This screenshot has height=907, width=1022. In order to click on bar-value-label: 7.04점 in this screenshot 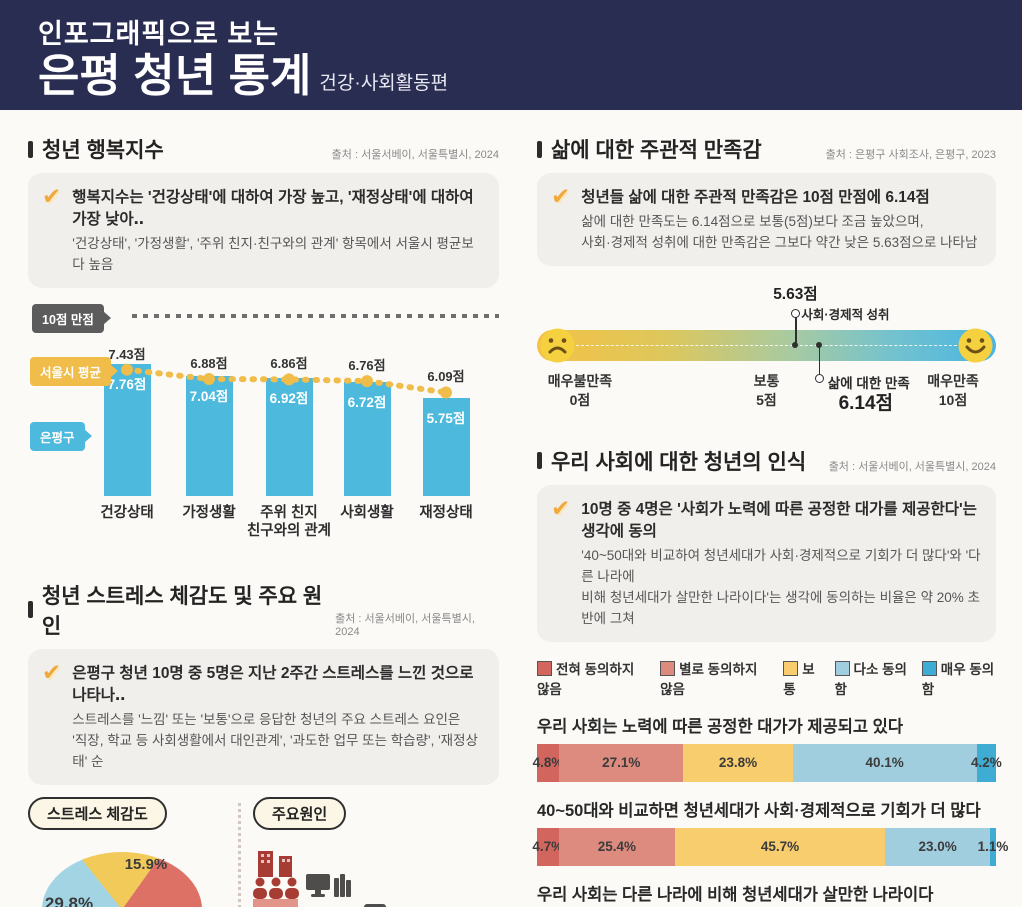, I will do `click(209, 397)`.